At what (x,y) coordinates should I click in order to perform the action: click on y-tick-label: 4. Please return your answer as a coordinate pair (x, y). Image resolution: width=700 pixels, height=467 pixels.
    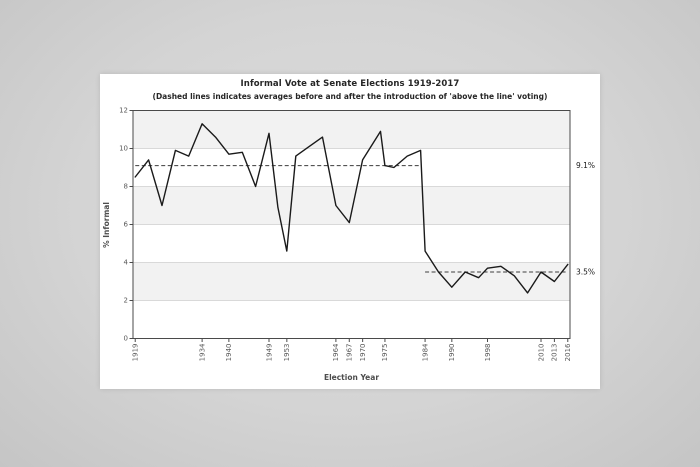
    Looking at the image, I should click on (126, 263).